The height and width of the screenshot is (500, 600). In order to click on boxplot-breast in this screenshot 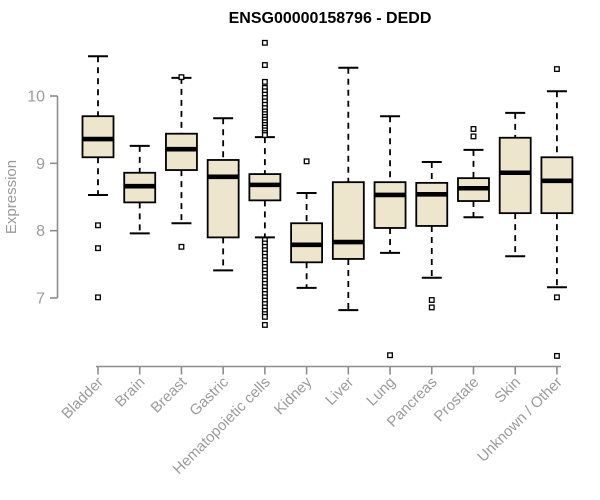, I will do `click(181, 162)`.